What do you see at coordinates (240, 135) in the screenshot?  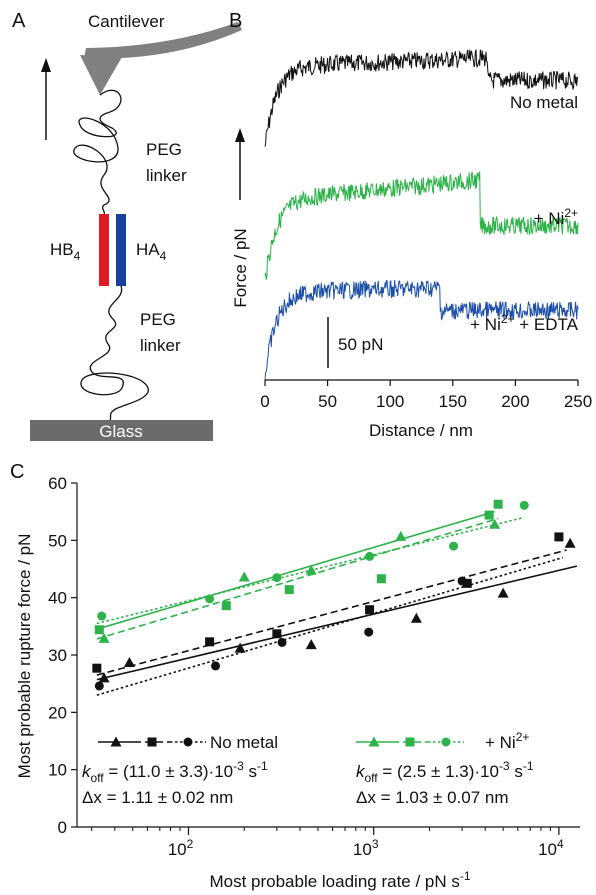 I see `force-arrow-head` at bounding box center [240, 135].